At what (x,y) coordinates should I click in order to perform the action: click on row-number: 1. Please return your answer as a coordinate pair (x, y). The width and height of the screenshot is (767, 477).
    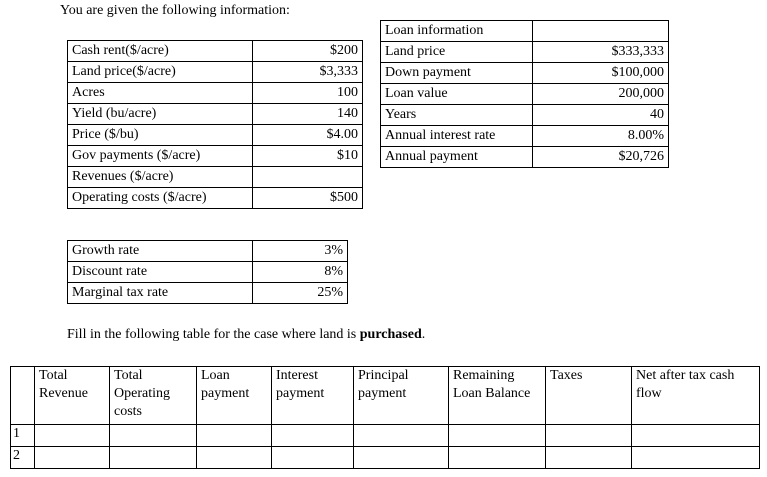
    Looking at the image, I should click on (22, 435).